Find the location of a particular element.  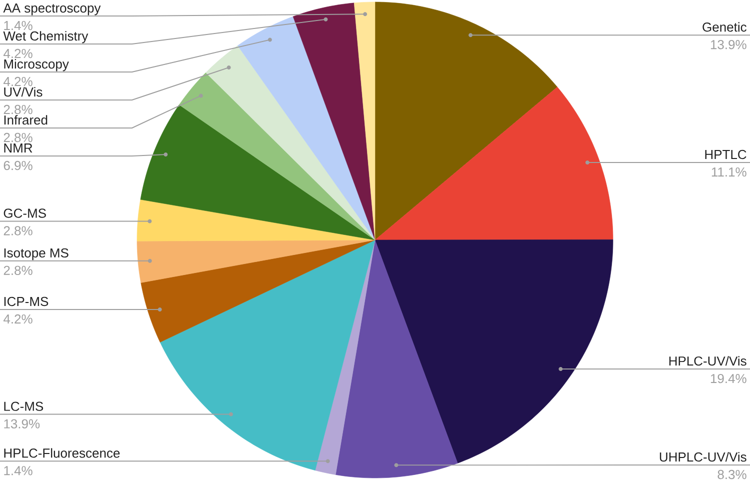

data-label: 6.9% is located at coordinates (18, 165).